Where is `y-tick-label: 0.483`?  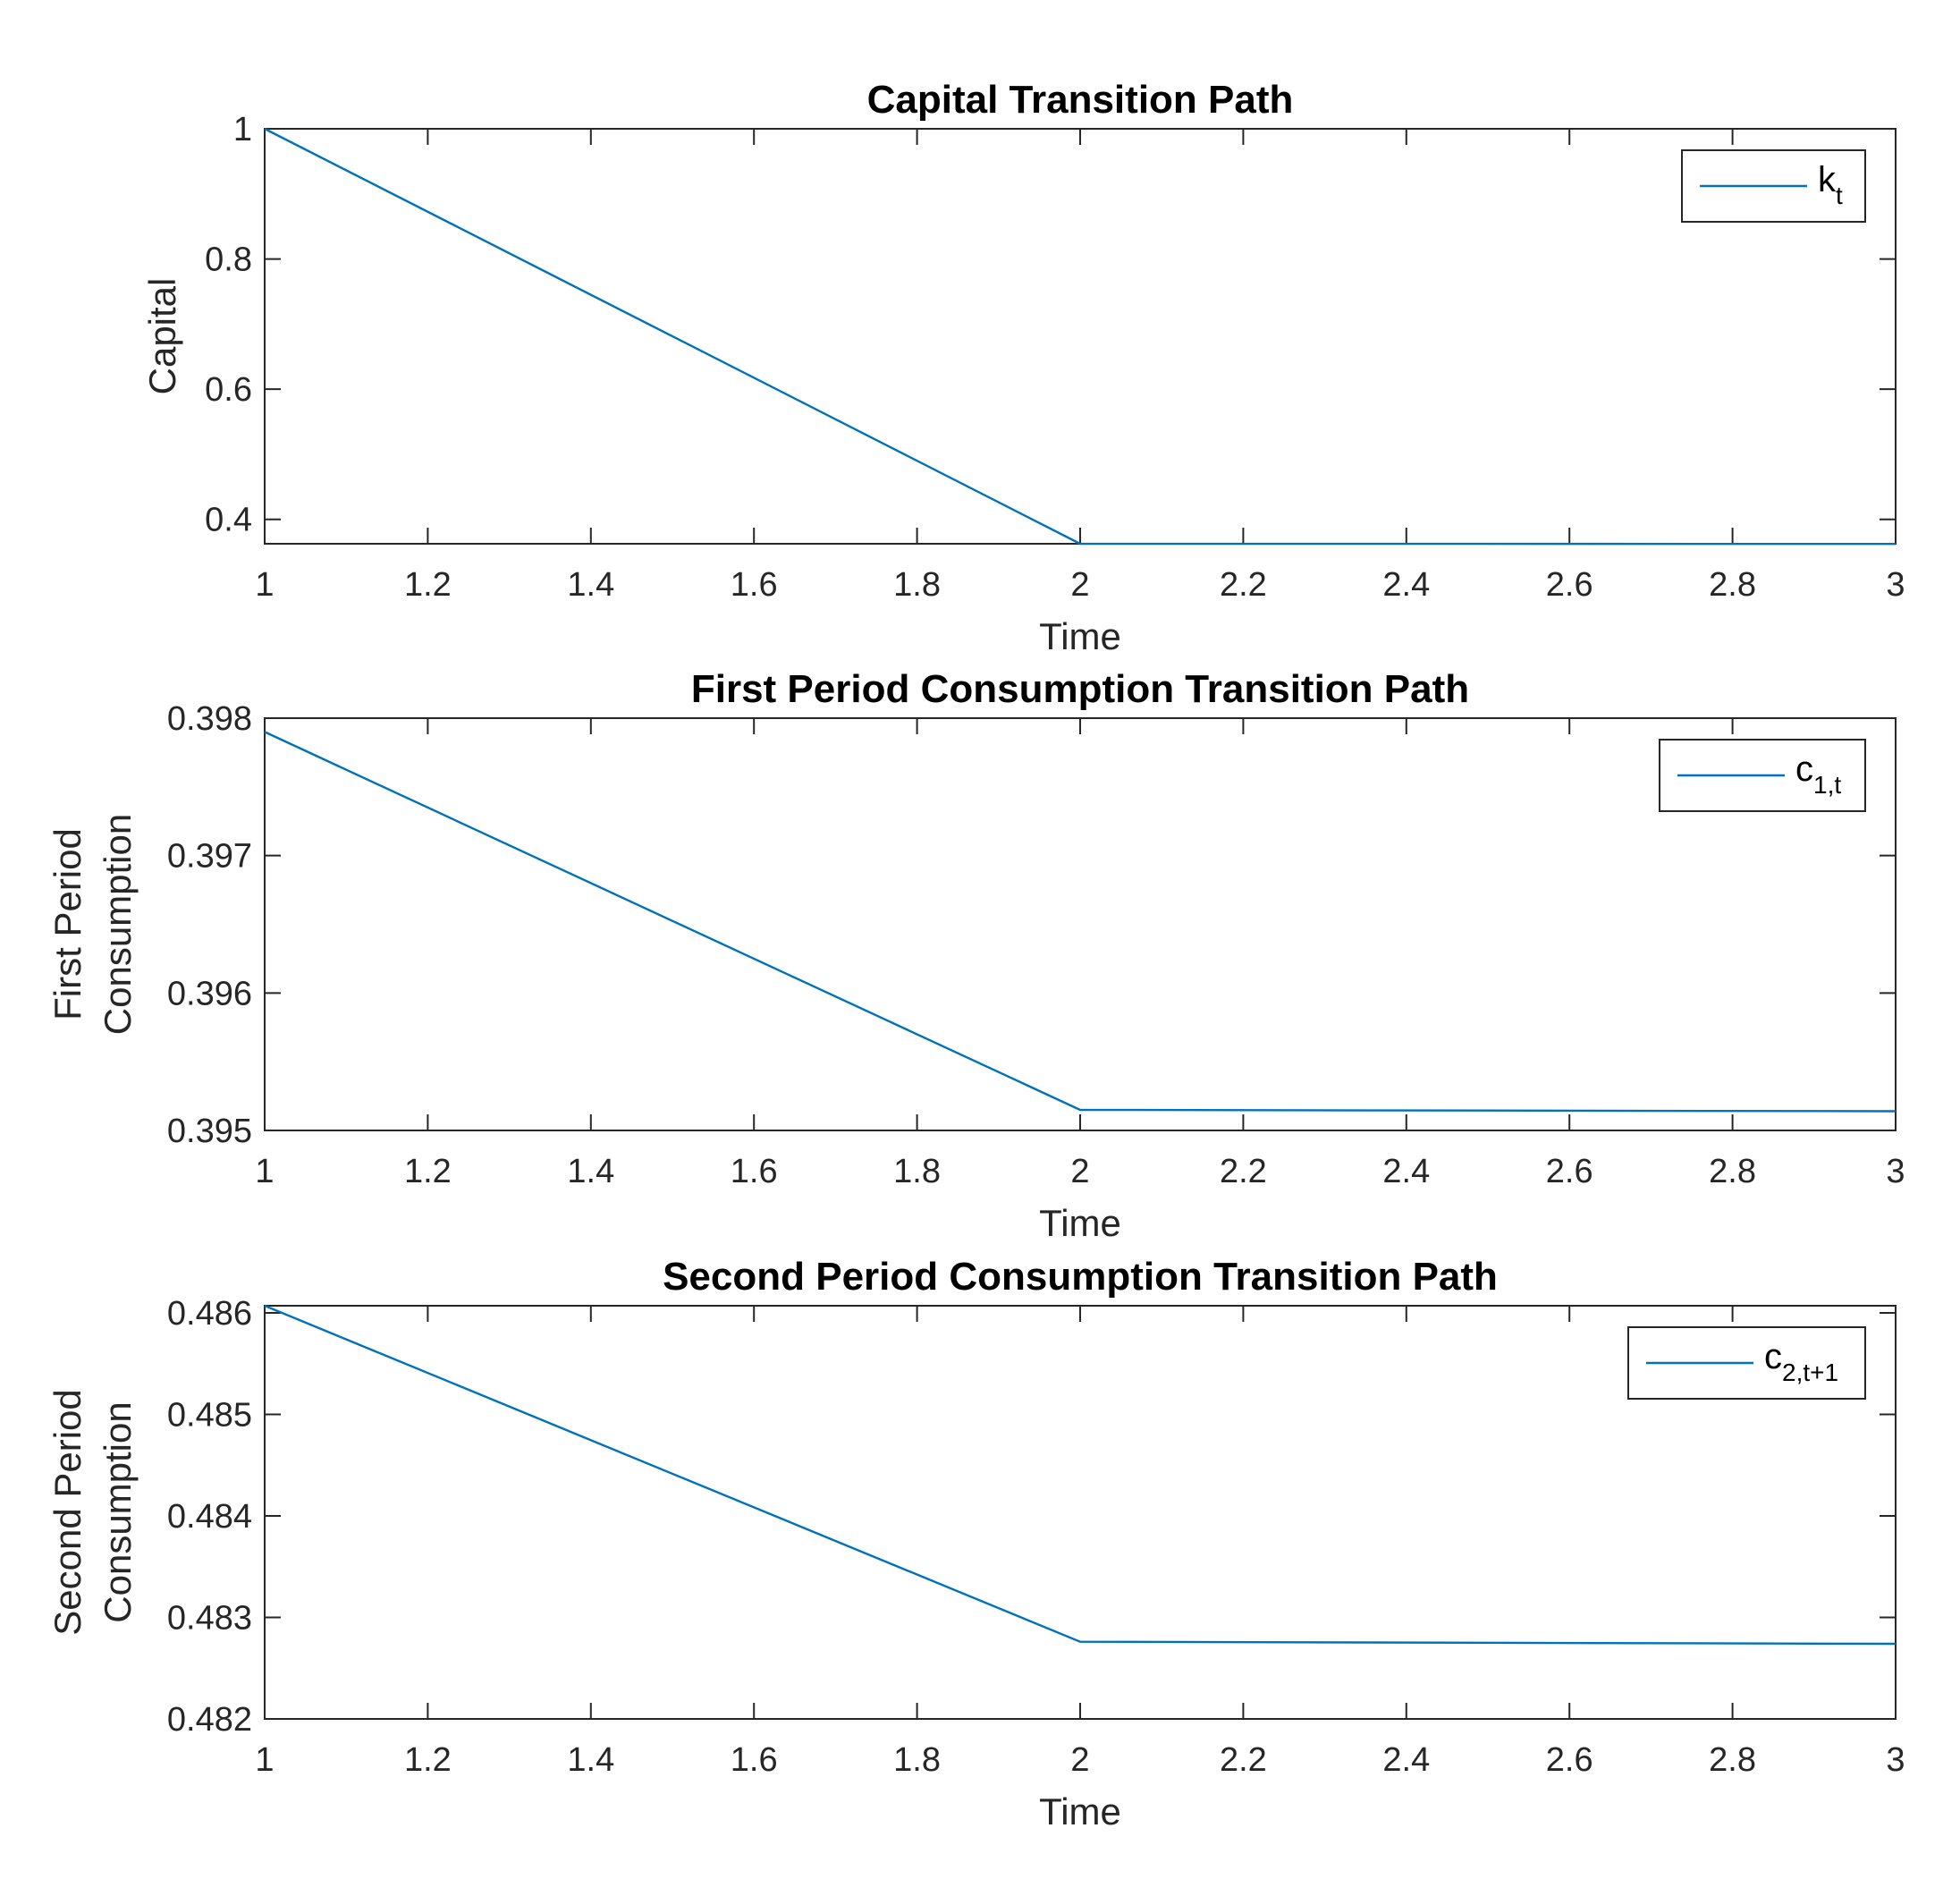
y-tick-label: 0.483 is located at coordinates (210, 1618).